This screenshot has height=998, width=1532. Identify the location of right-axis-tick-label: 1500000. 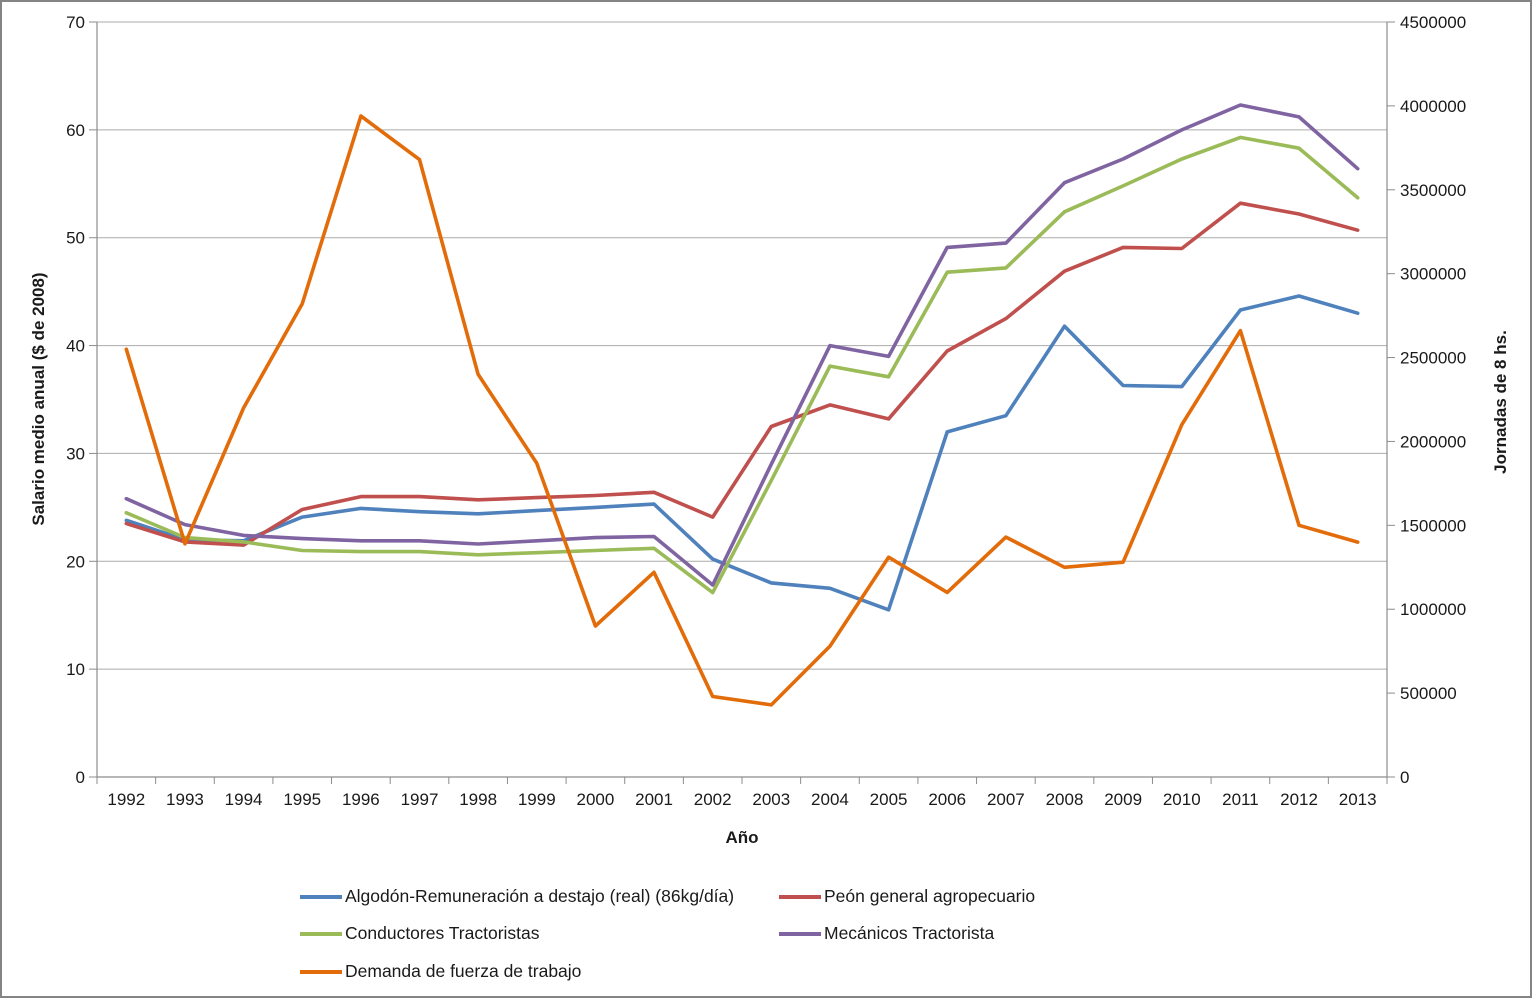
(1433, 525).